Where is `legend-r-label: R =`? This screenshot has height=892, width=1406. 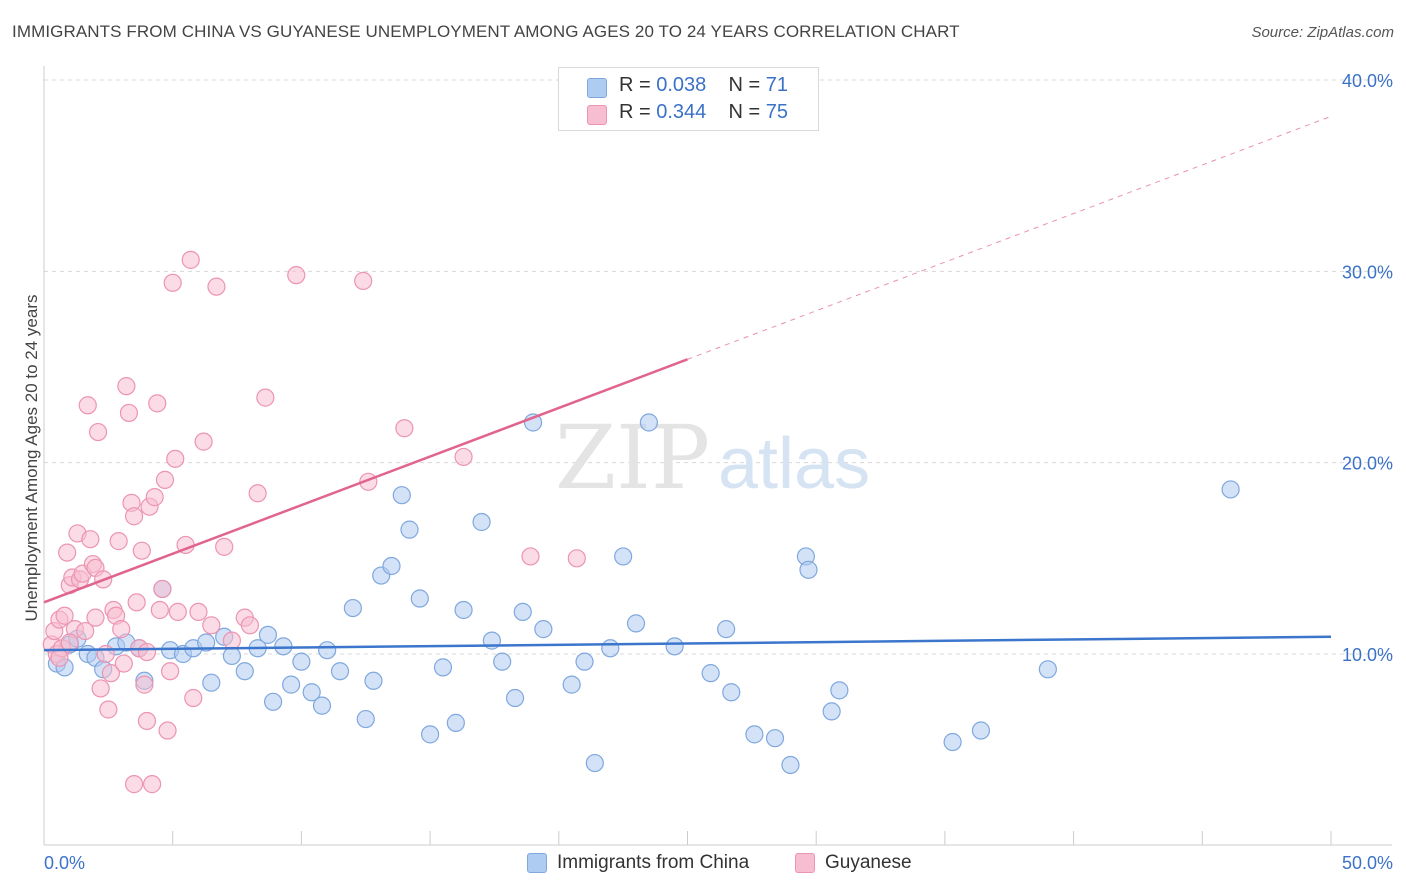
legend-r-label: R = is located at coordinates (635, 112).